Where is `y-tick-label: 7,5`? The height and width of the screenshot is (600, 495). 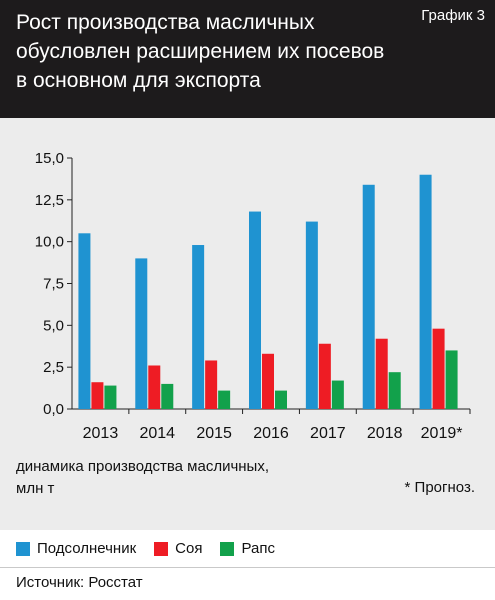
y-tick-label: 7,5 is located at coordinates (53, 284).